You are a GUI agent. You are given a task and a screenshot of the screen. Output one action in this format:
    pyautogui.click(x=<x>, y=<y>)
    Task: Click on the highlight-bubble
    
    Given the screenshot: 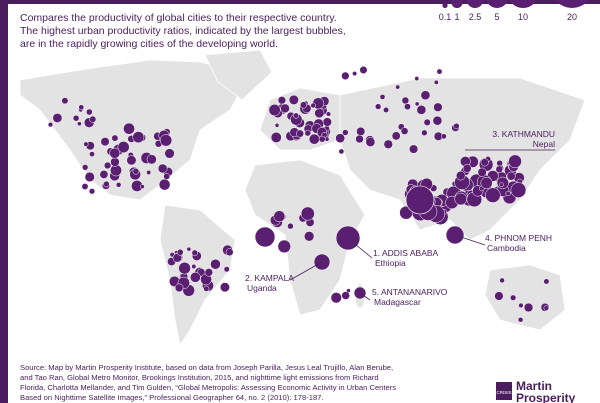 What is the action you would take?
    pyautogui.click(x=348, y=238)
    